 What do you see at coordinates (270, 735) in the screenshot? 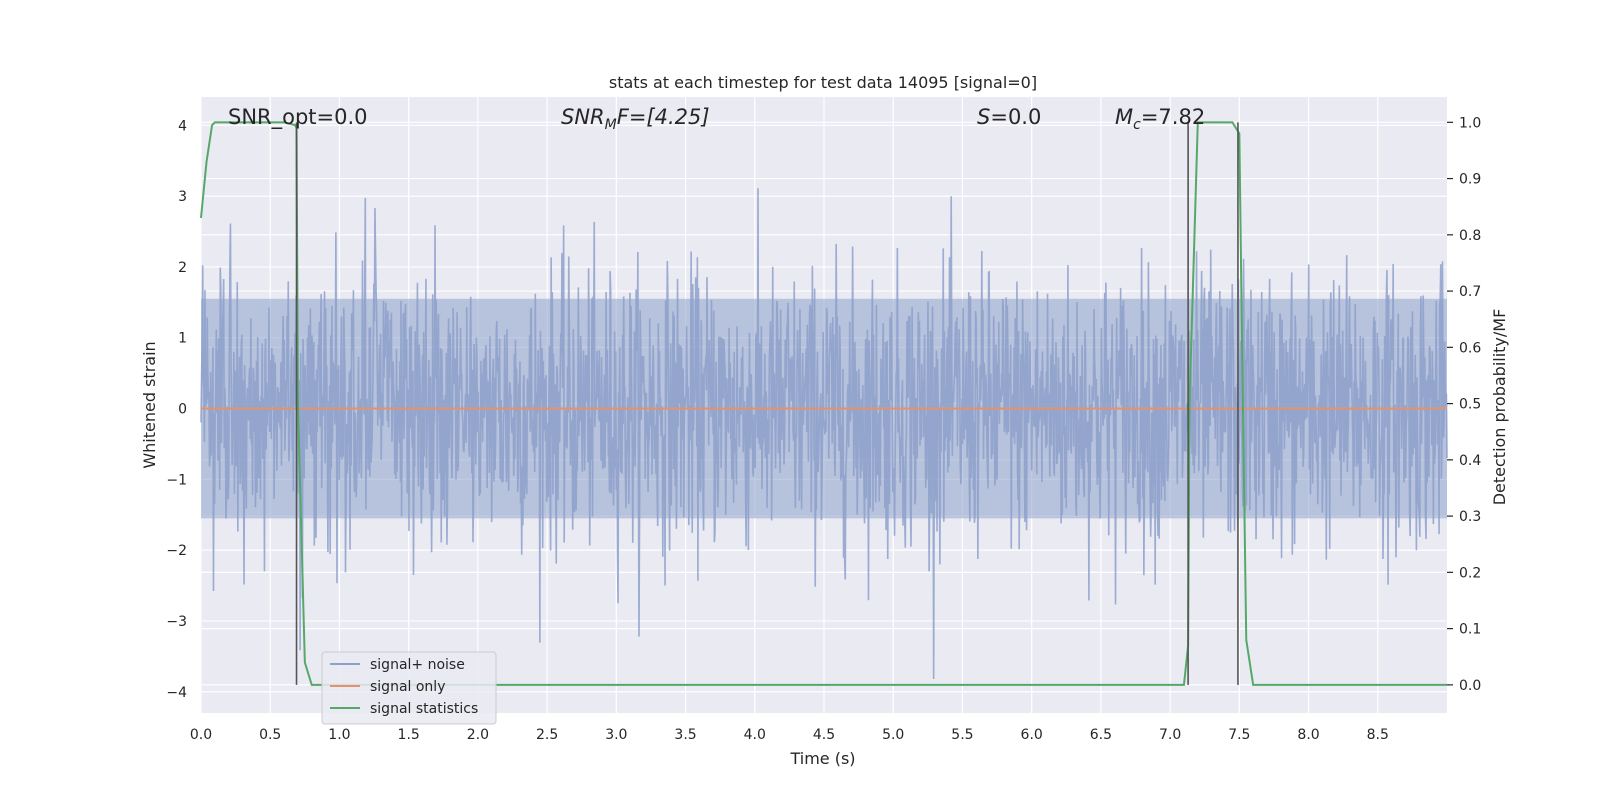
I see `x-tick-label: 0.5` at bounding box center [270, 735].